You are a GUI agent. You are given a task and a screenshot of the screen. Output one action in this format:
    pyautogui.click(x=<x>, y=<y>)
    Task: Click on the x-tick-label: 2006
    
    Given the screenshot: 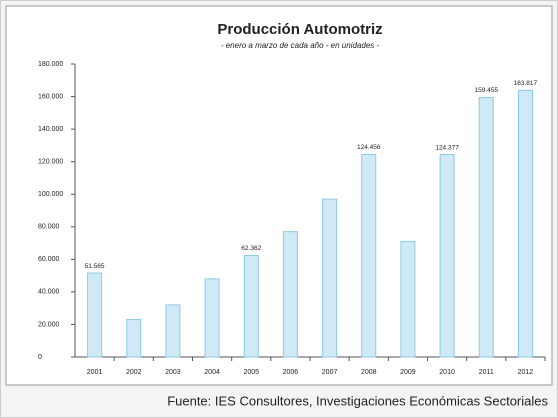 What is the action you would take?
    pyautogui.click(x=291, y=372)
    